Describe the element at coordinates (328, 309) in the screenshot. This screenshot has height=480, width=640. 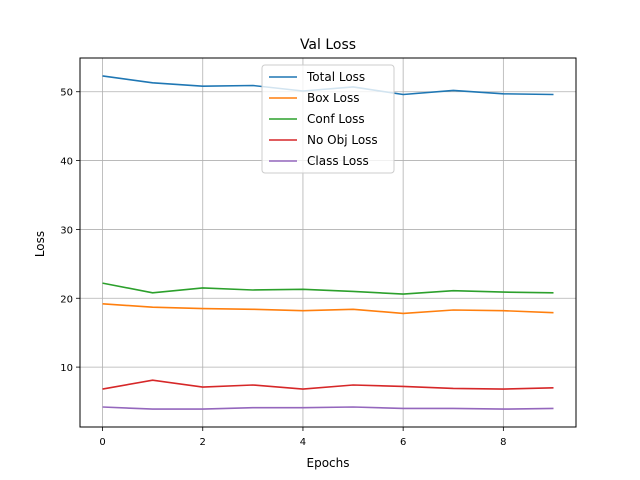
I see `series-line-box-loss` at that location.